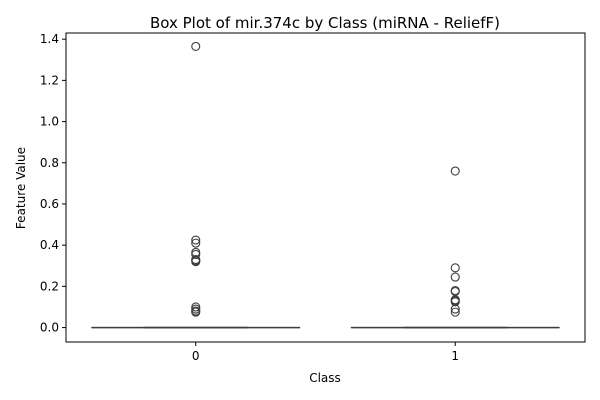  What do you see at coordinates (53, 183) in the screenshot?
I see `y-axis: 0.0 0.2 0.4 0.6 0.8 1.0 1.2 1.4` at bounding box center [53, 183].